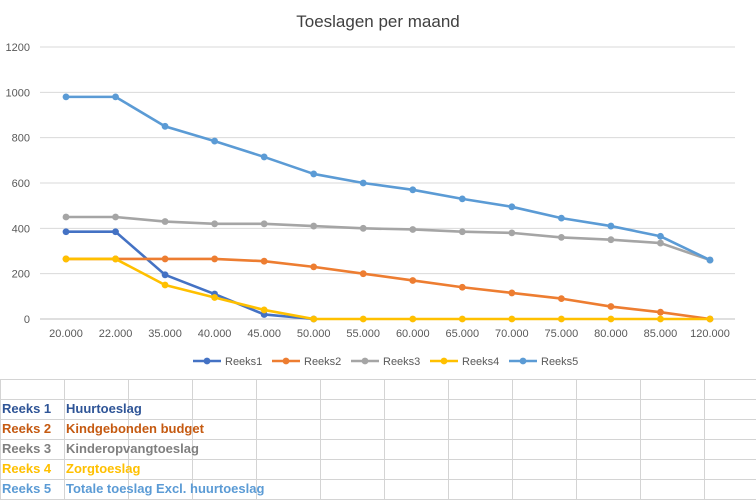  I want to click on series-name-cell: Huurtoeslag, so click(104, 408).